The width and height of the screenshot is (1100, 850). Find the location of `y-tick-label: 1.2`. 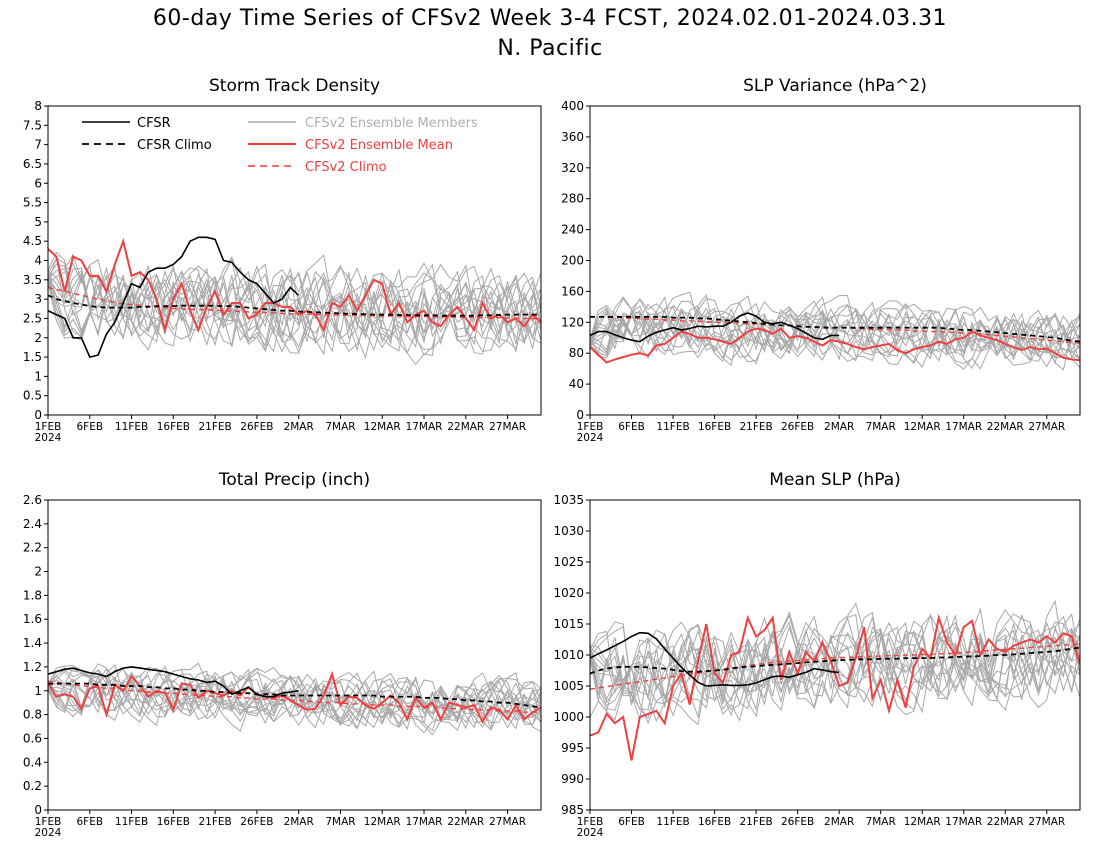

y-tick-label: 1.2 is located at coordinates (32, 667).